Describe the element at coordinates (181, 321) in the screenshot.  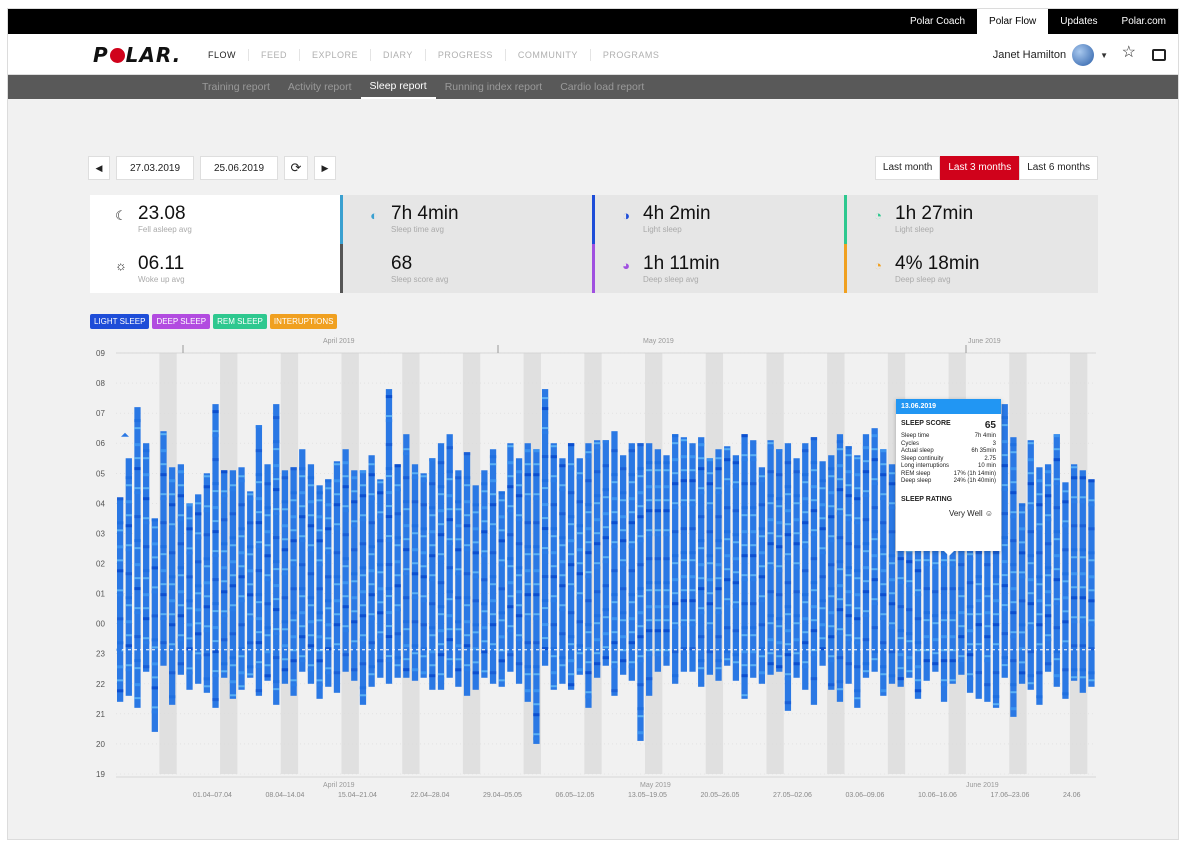
I see `legend-chip: DEEP SLEEP` at that location.